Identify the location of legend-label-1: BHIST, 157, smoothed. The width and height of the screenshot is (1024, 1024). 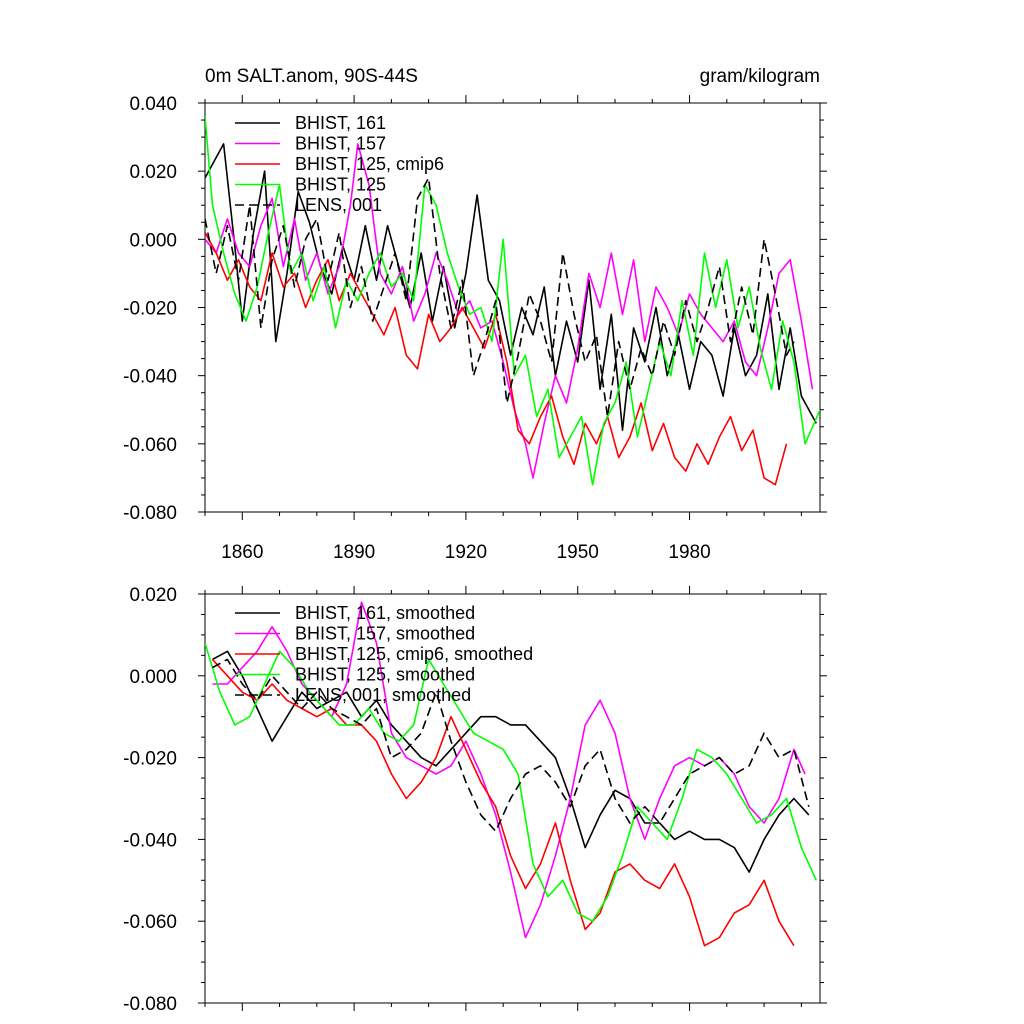
(385, 634).